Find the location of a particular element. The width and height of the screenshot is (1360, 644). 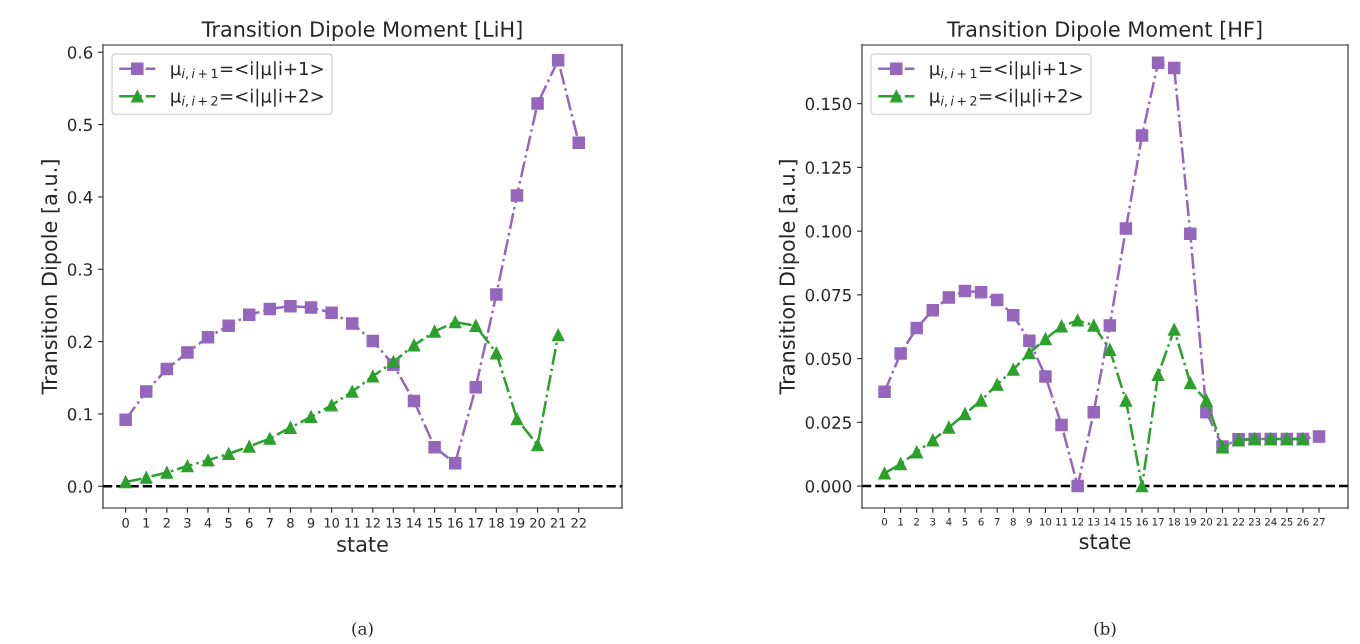

x-tick-label: 23 is located at coordinates (1254, 521).